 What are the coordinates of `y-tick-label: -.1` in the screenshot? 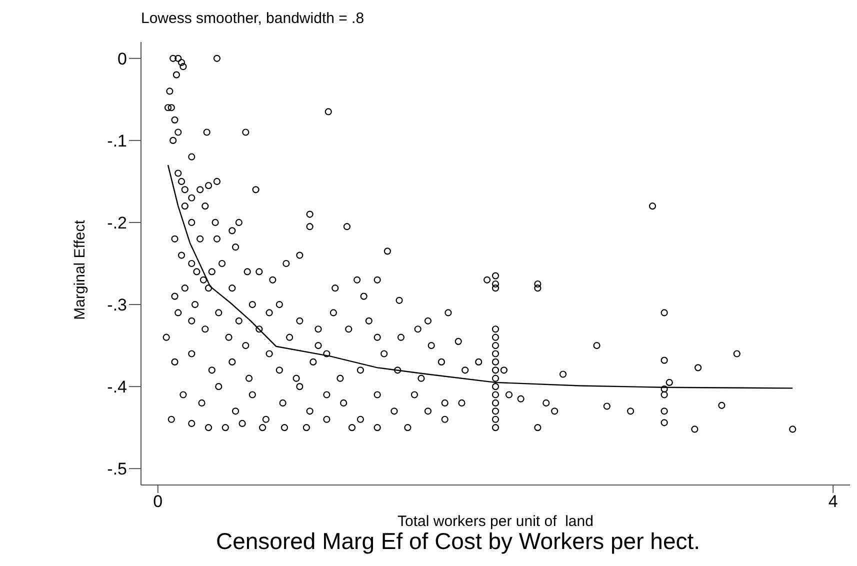 It's located at (117, 140).